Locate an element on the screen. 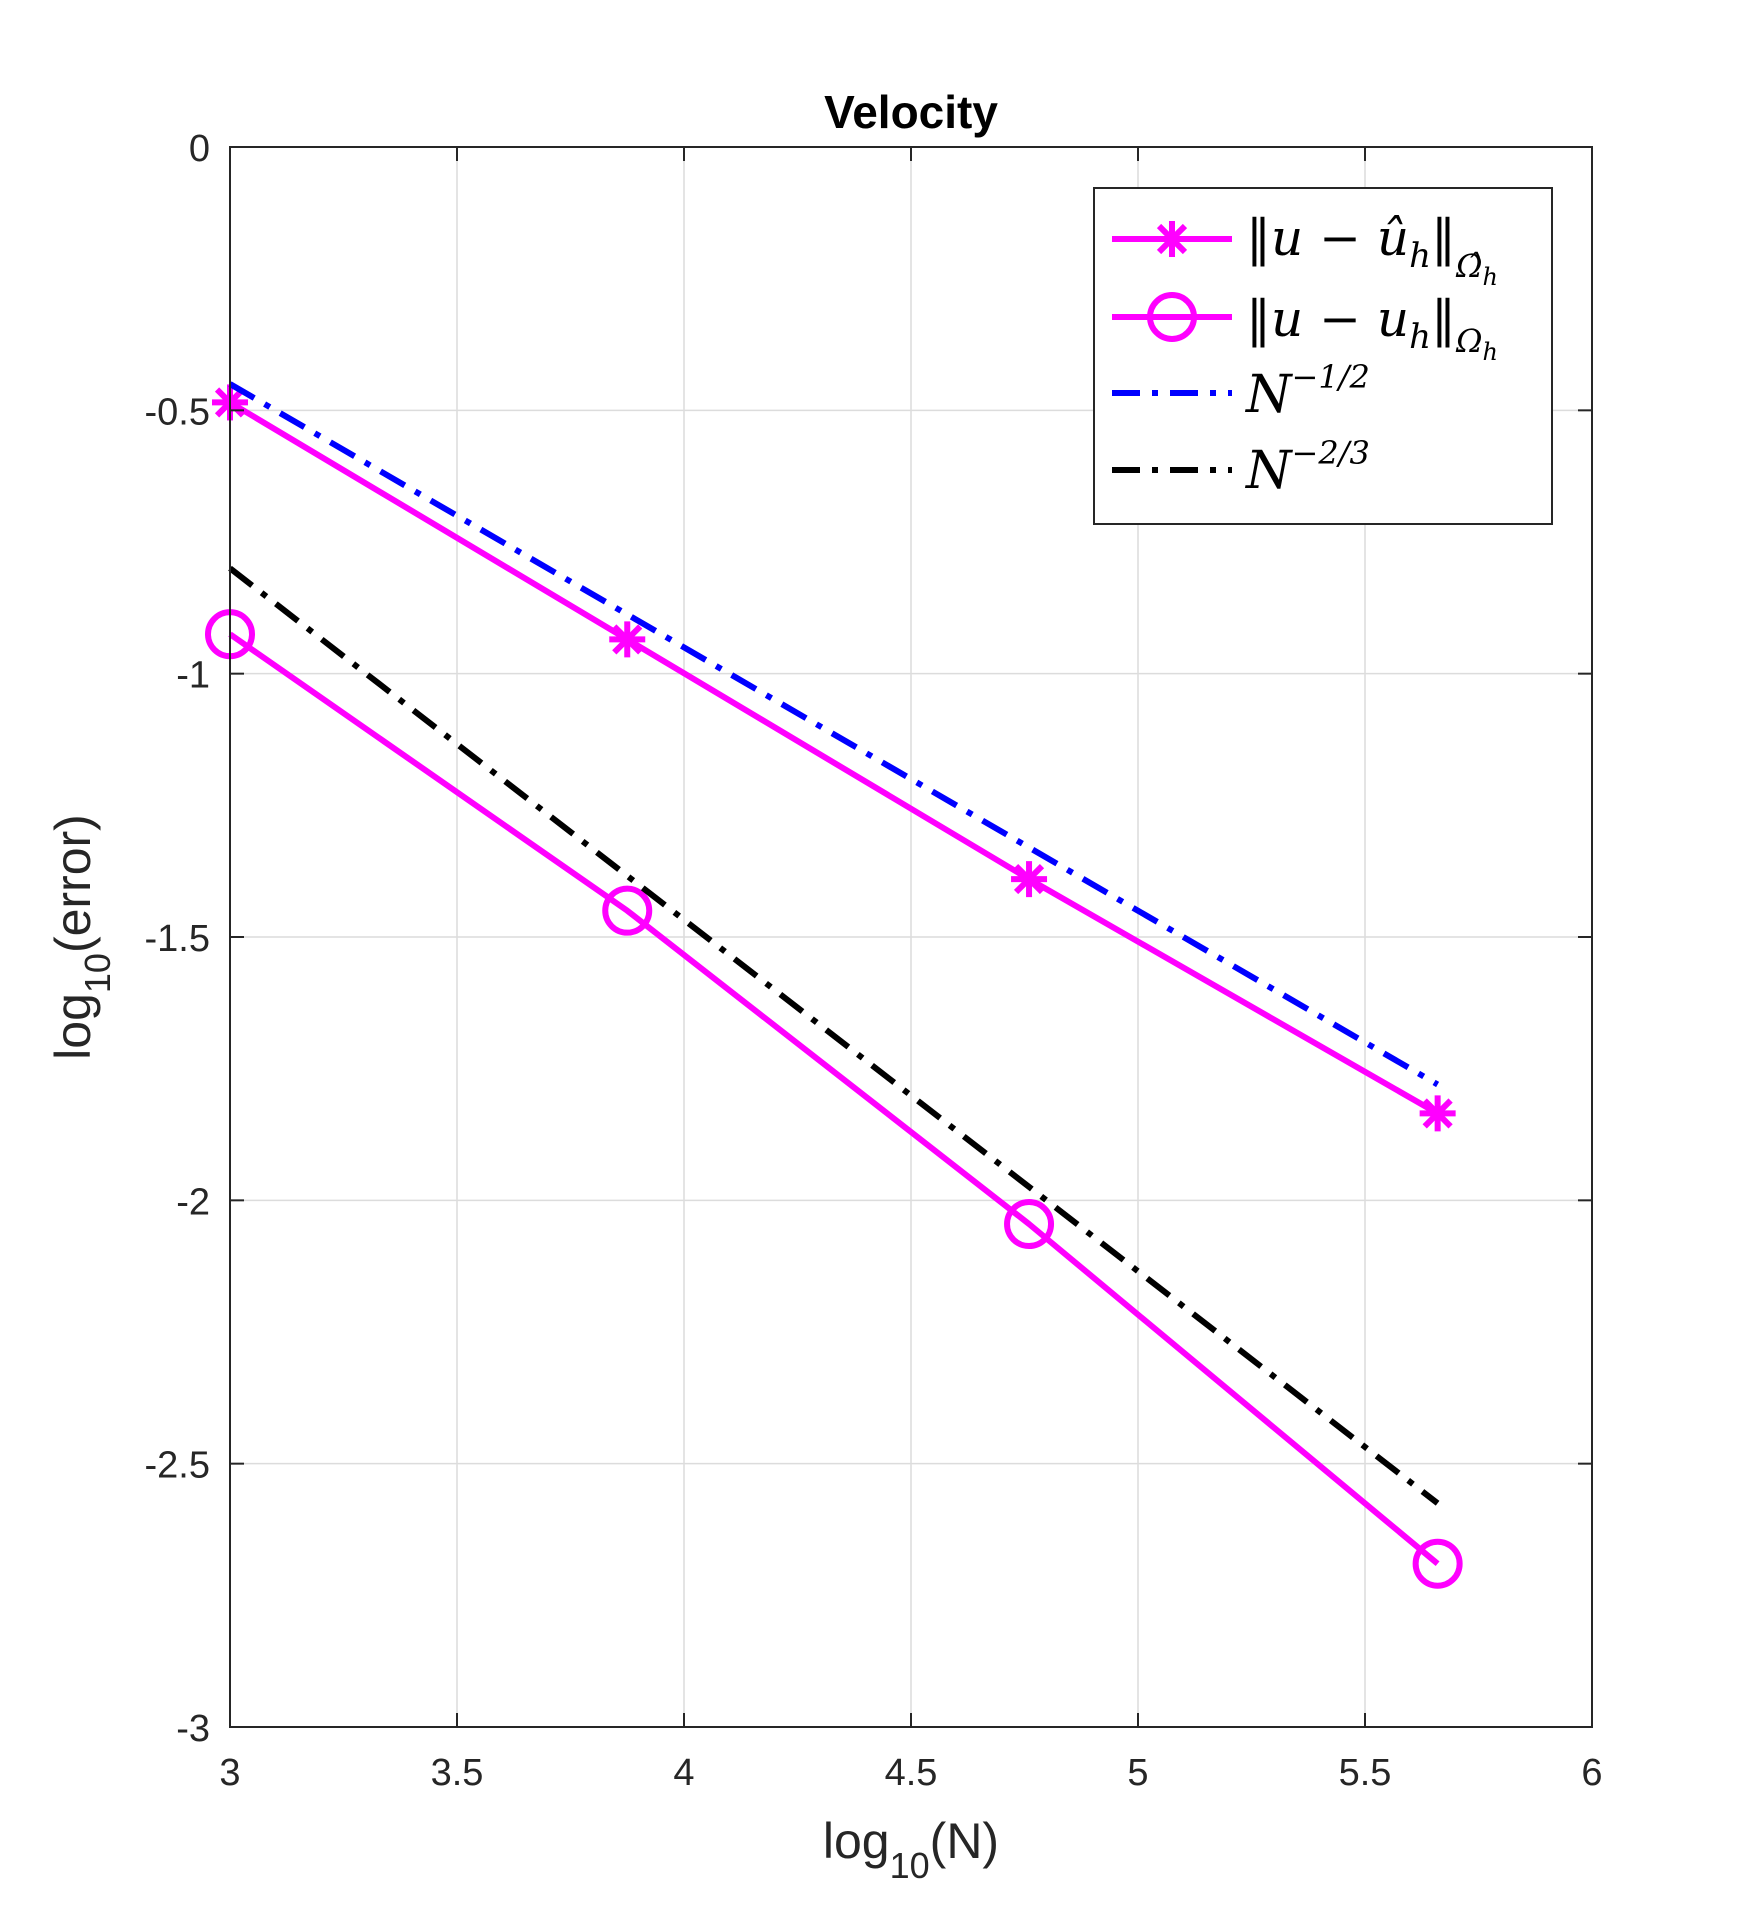 This screenshot has width=1750, height=1928. y-tick-label: -1.5 is located at coordinates (177, 939).